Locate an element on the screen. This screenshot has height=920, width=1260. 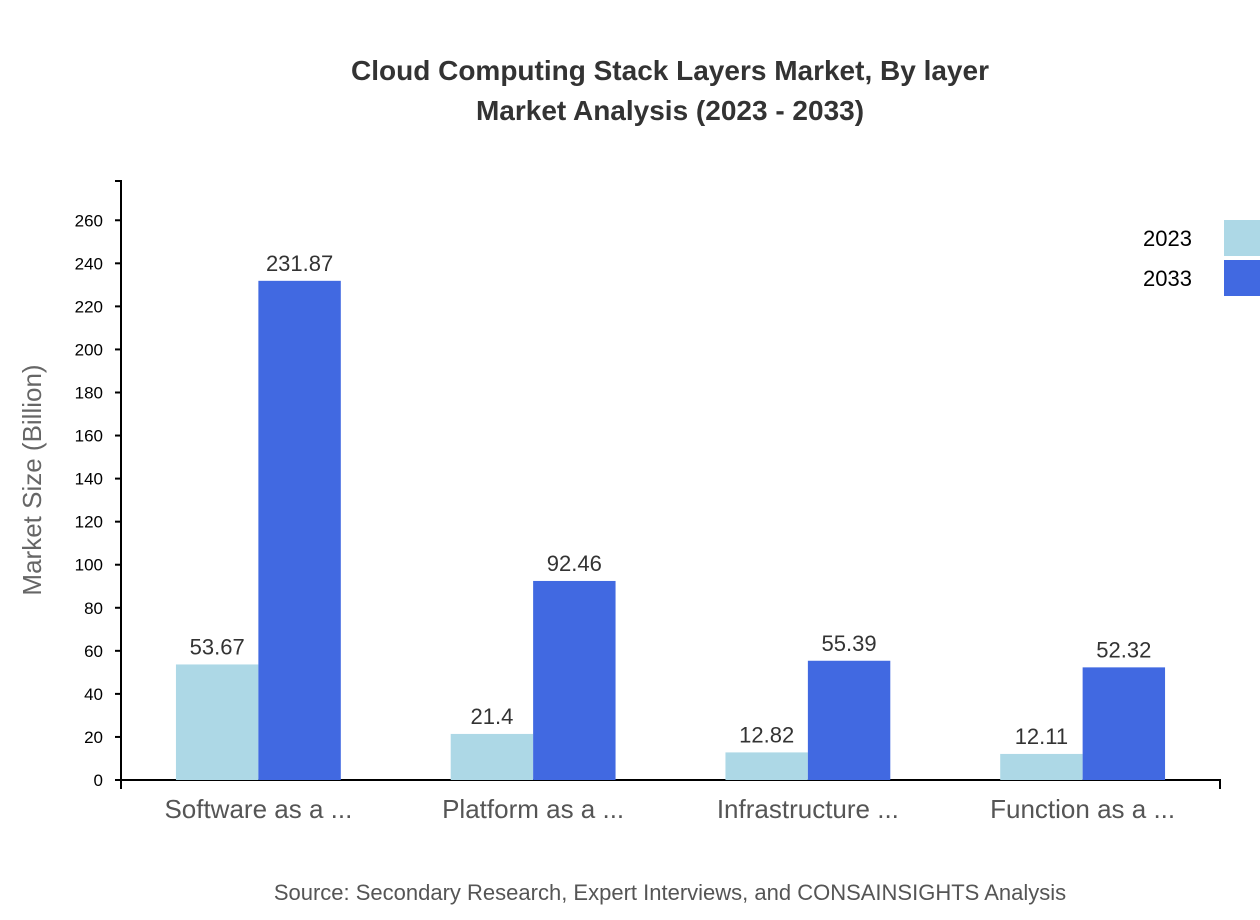
y-tick: 100 is located at coordinates (98, 565).